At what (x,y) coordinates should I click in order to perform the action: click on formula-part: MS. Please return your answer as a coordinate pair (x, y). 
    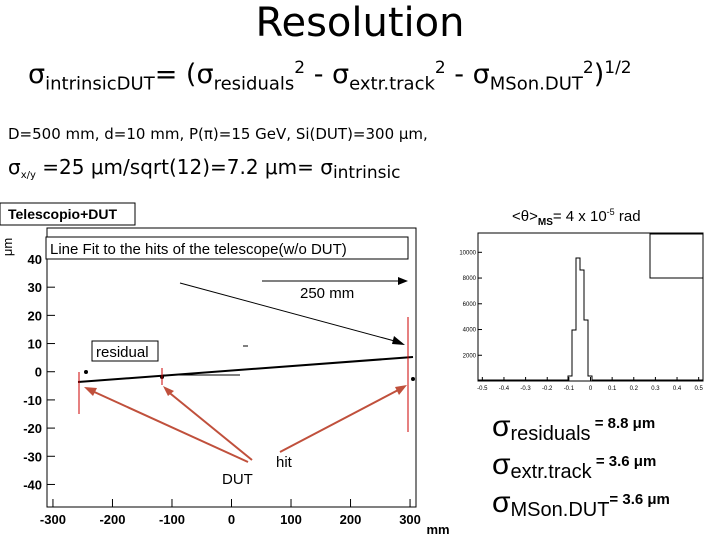
    Looking at the image, I should click on (545, 222).